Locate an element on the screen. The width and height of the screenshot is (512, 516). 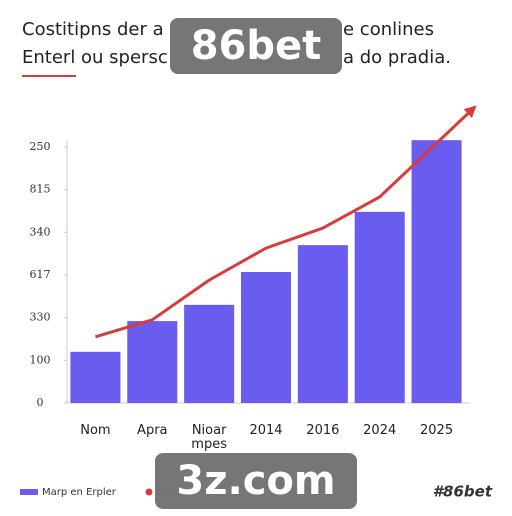
y-tick-label: 330 is located at coordinates (40, 317).